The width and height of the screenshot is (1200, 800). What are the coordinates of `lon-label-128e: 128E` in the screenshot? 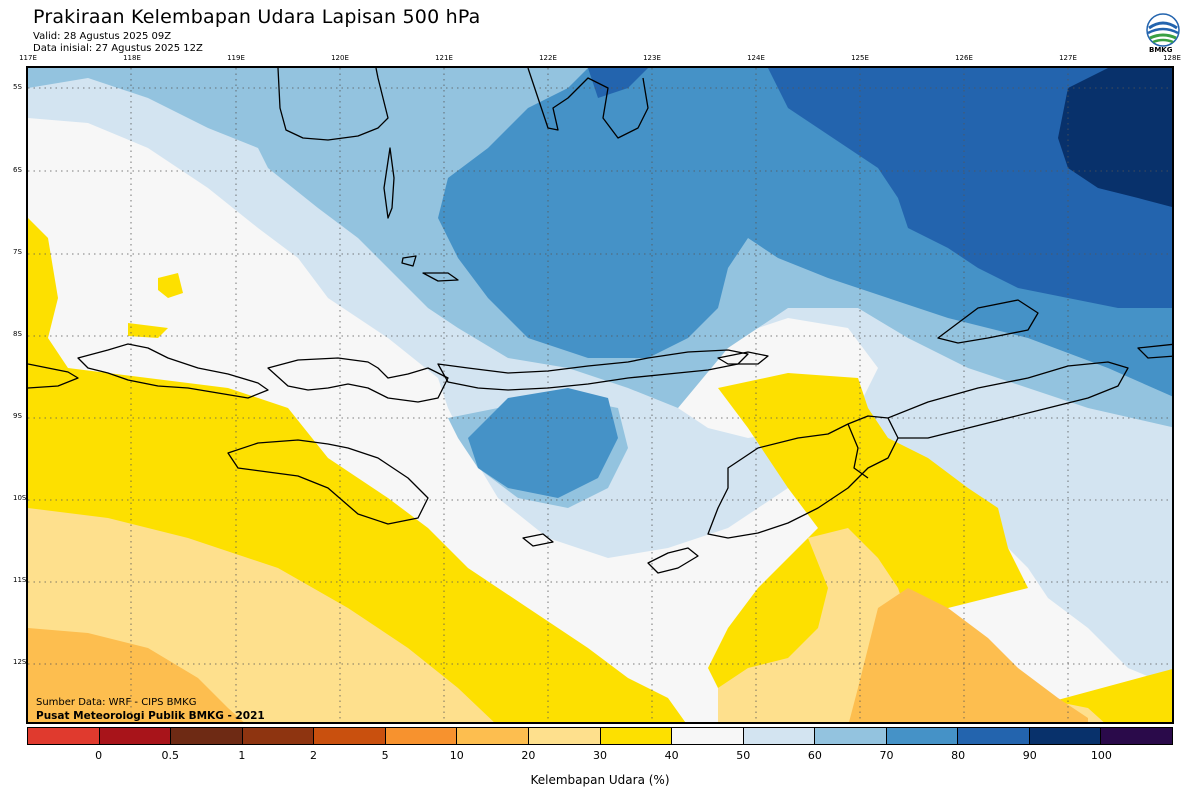 It's located at (1172, 58).